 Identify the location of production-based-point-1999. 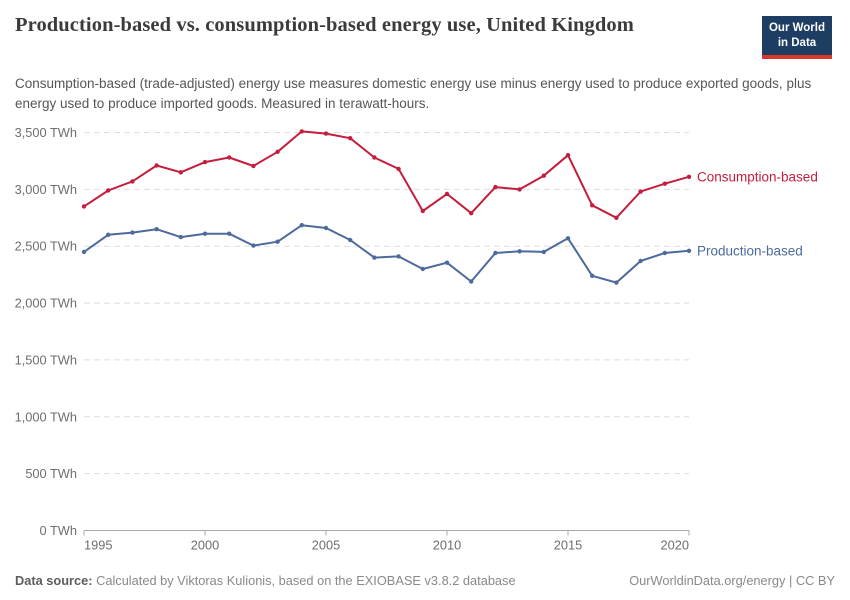
(180, 237).